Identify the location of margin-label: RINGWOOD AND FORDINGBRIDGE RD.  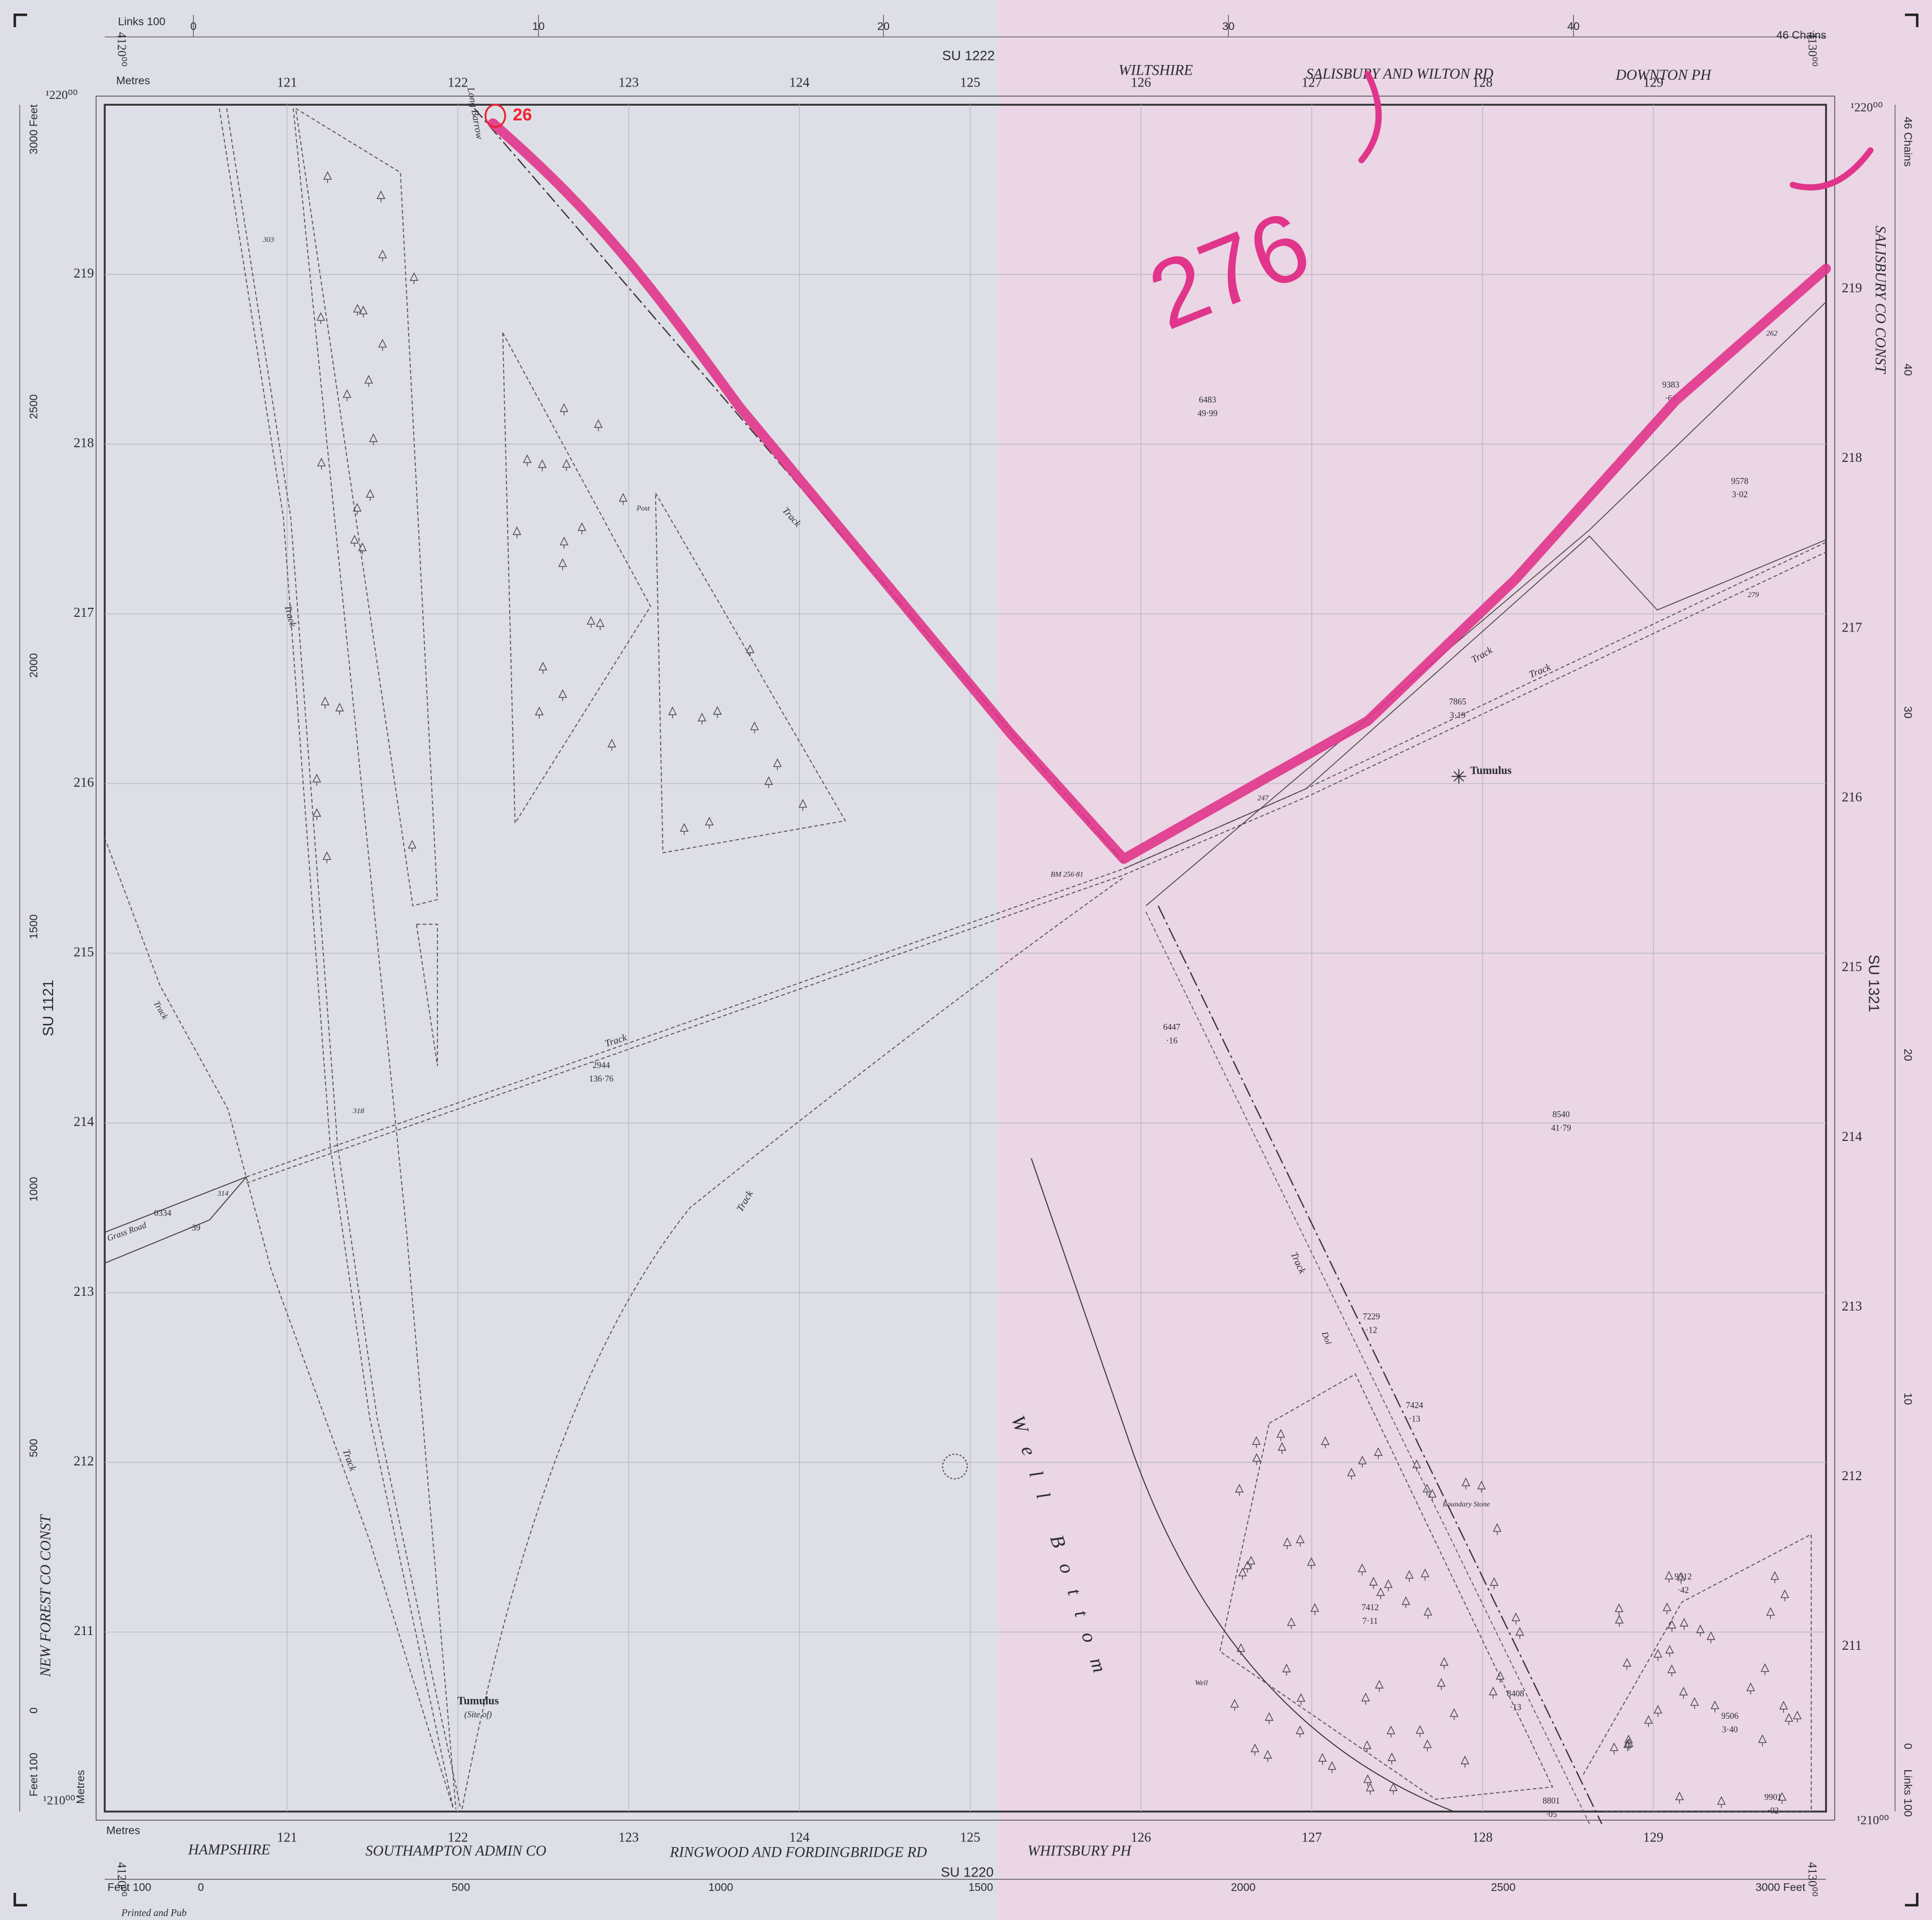
(798, 1852).